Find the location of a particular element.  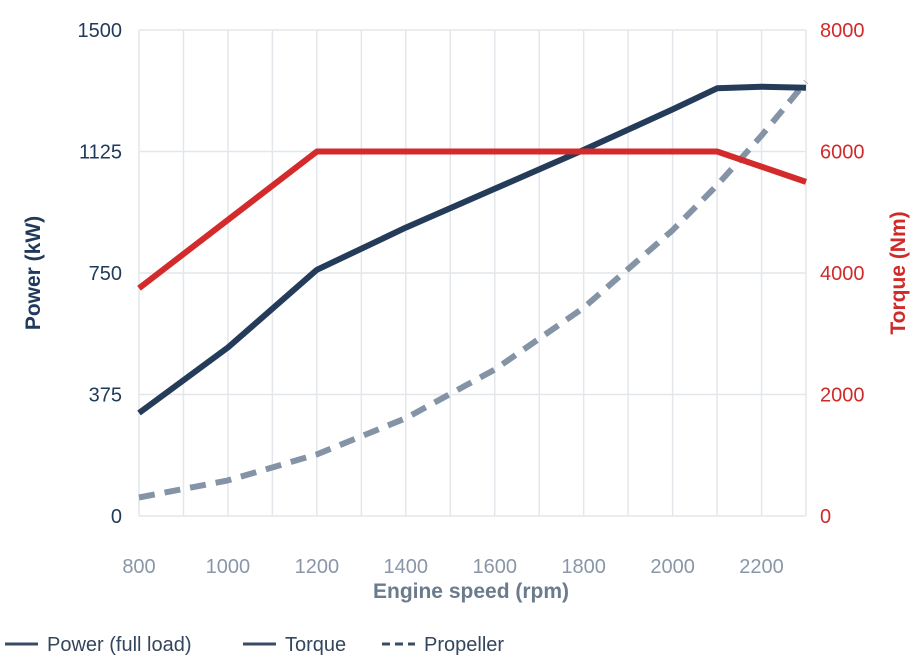

y-tick-label: 1125 is located at coordinates (100, 153).